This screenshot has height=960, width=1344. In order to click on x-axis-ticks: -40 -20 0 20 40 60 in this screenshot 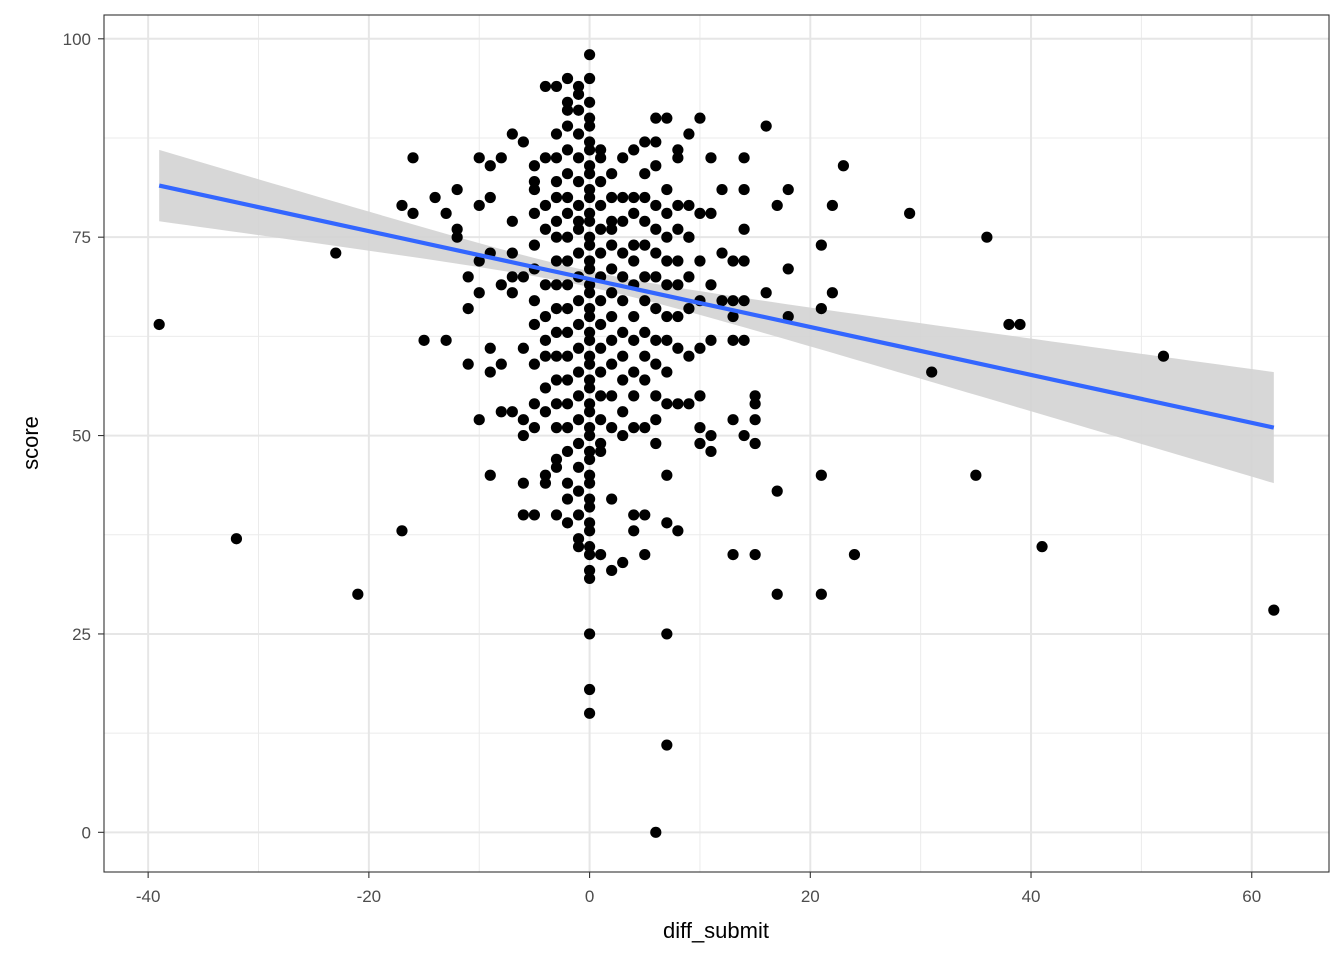, I will do `click(698, 889)`.